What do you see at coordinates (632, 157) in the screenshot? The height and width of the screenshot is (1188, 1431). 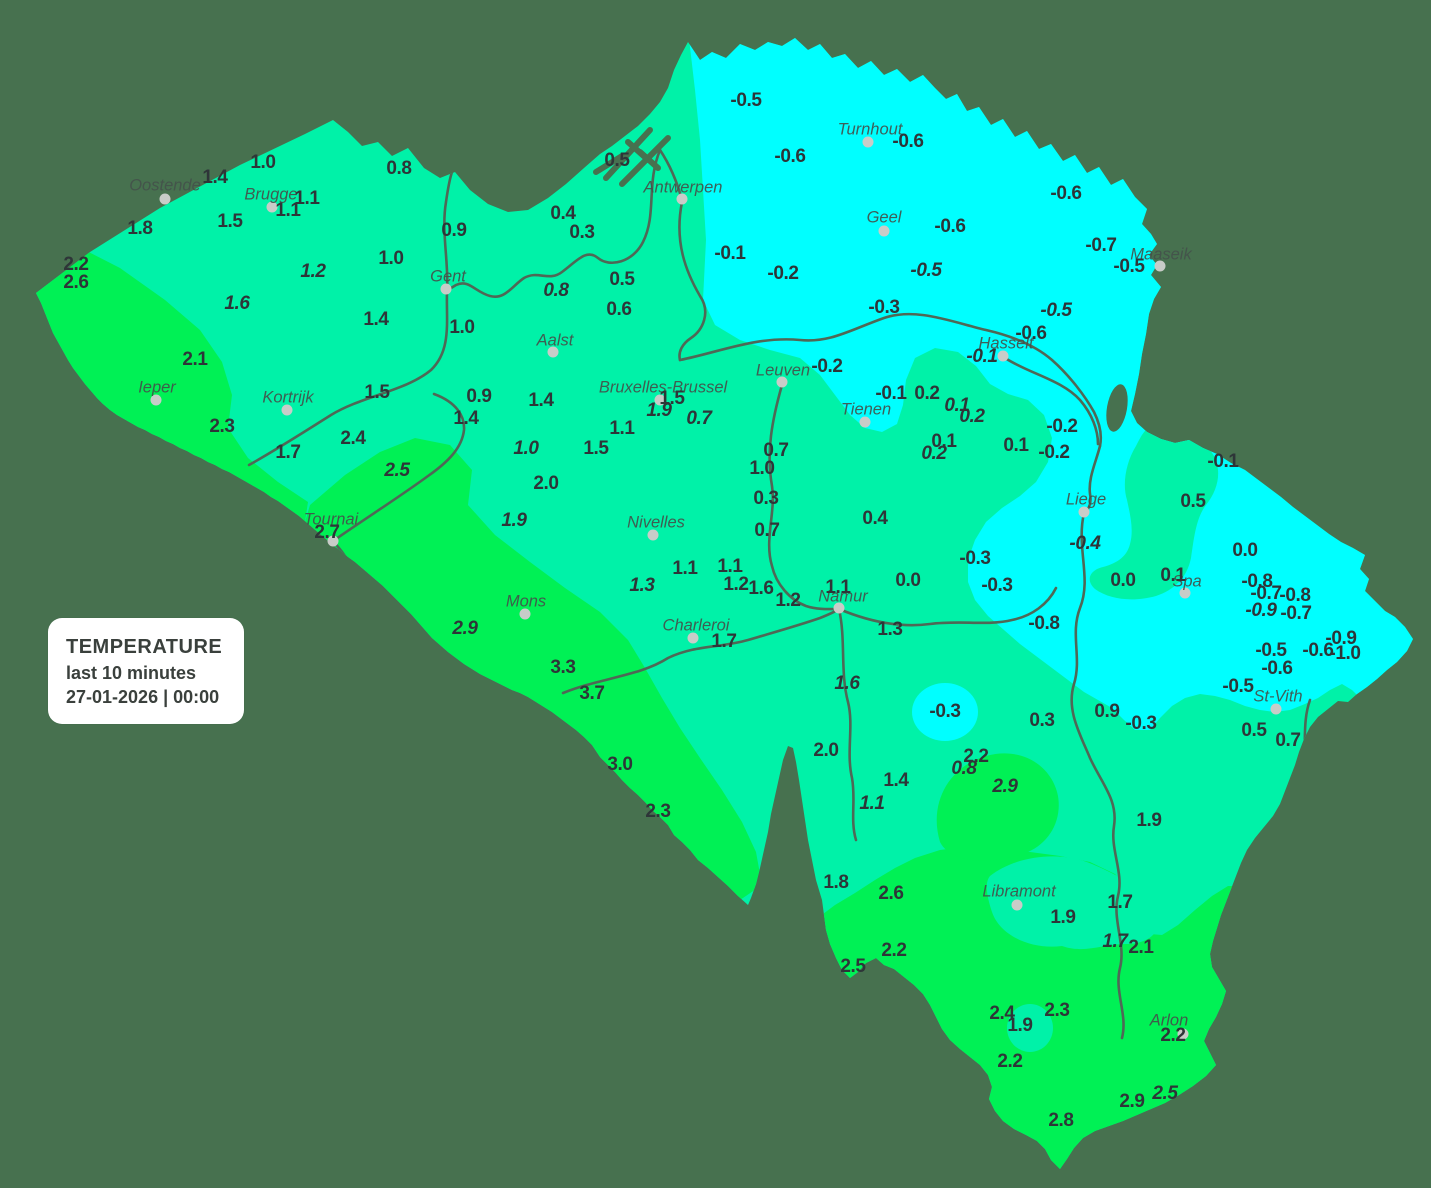 I see `antwerp-port-channels` at bounding box center [632, 157].